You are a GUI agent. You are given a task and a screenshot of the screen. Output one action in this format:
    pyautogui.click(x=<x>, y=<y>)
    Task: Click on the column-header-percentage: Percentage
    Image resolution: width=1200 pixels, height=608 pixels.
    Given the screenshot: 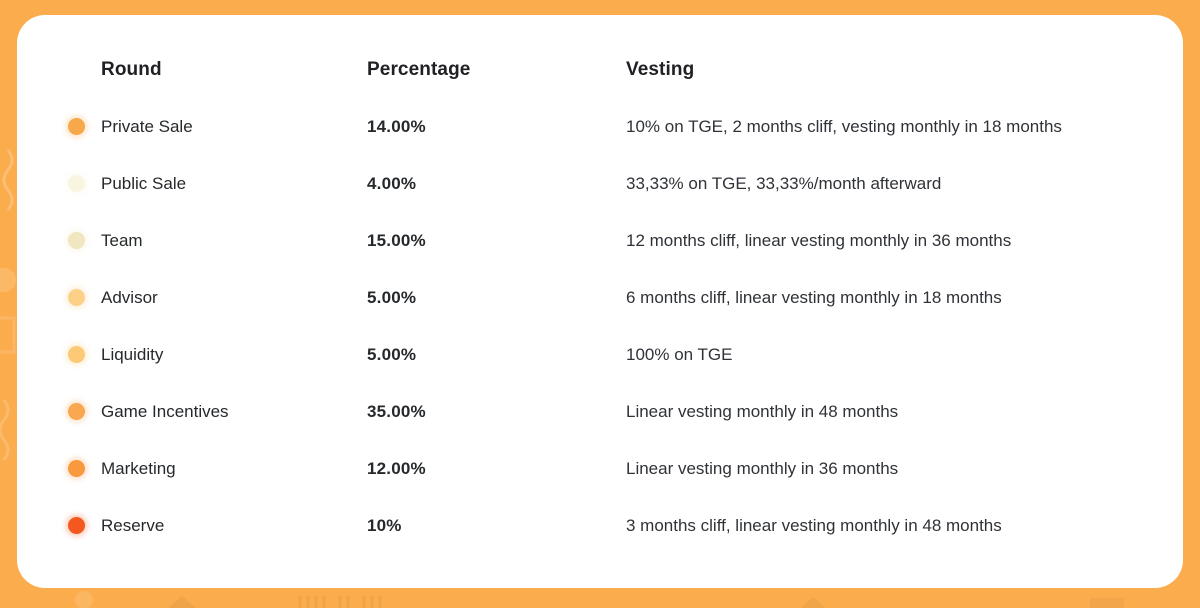 What is the action you would take?
    pyautogui.click(x=419, y=69)
    